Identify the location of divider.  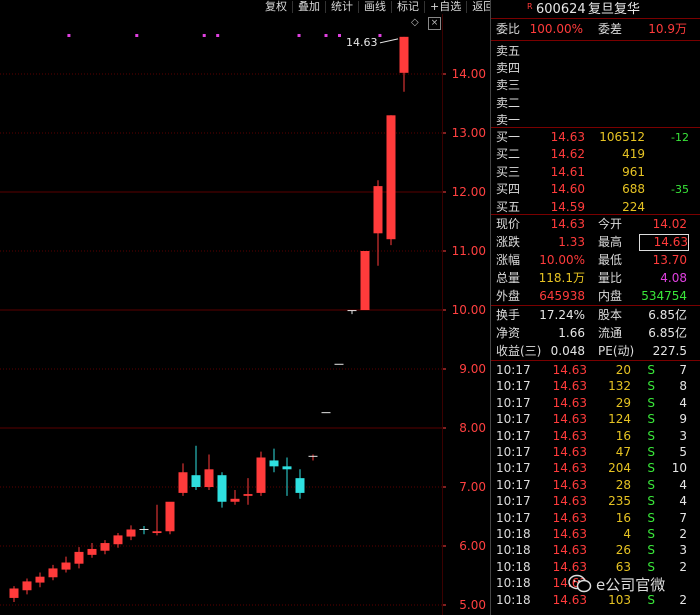
(595, 305).